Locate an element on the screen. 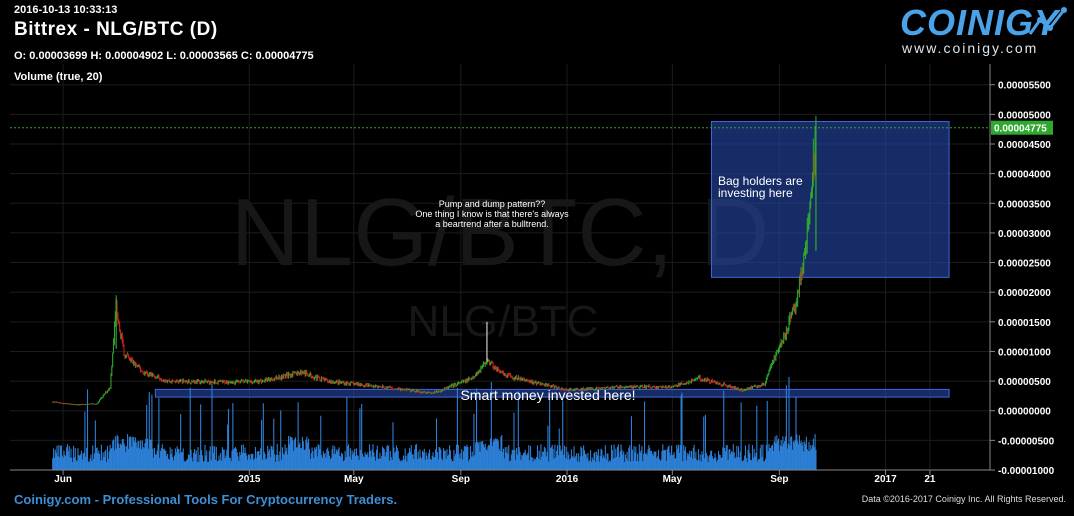 The width and height of the screenshot is (1074, 516). annotation-bag-holders: investing here is located at coordinates (755, 193).